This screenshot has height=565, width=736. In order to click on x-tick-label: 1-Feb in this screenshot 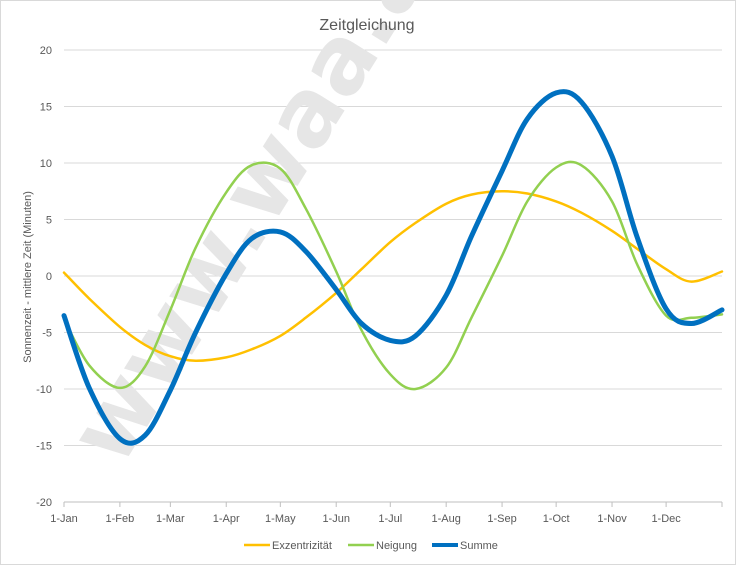, I will do `click(120, 519)`.